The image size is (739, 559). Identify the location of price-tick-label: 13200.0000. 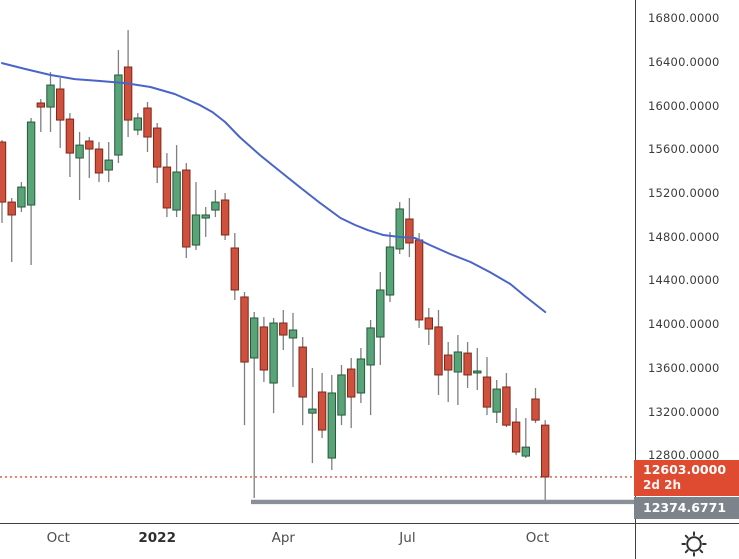
(684, 411).